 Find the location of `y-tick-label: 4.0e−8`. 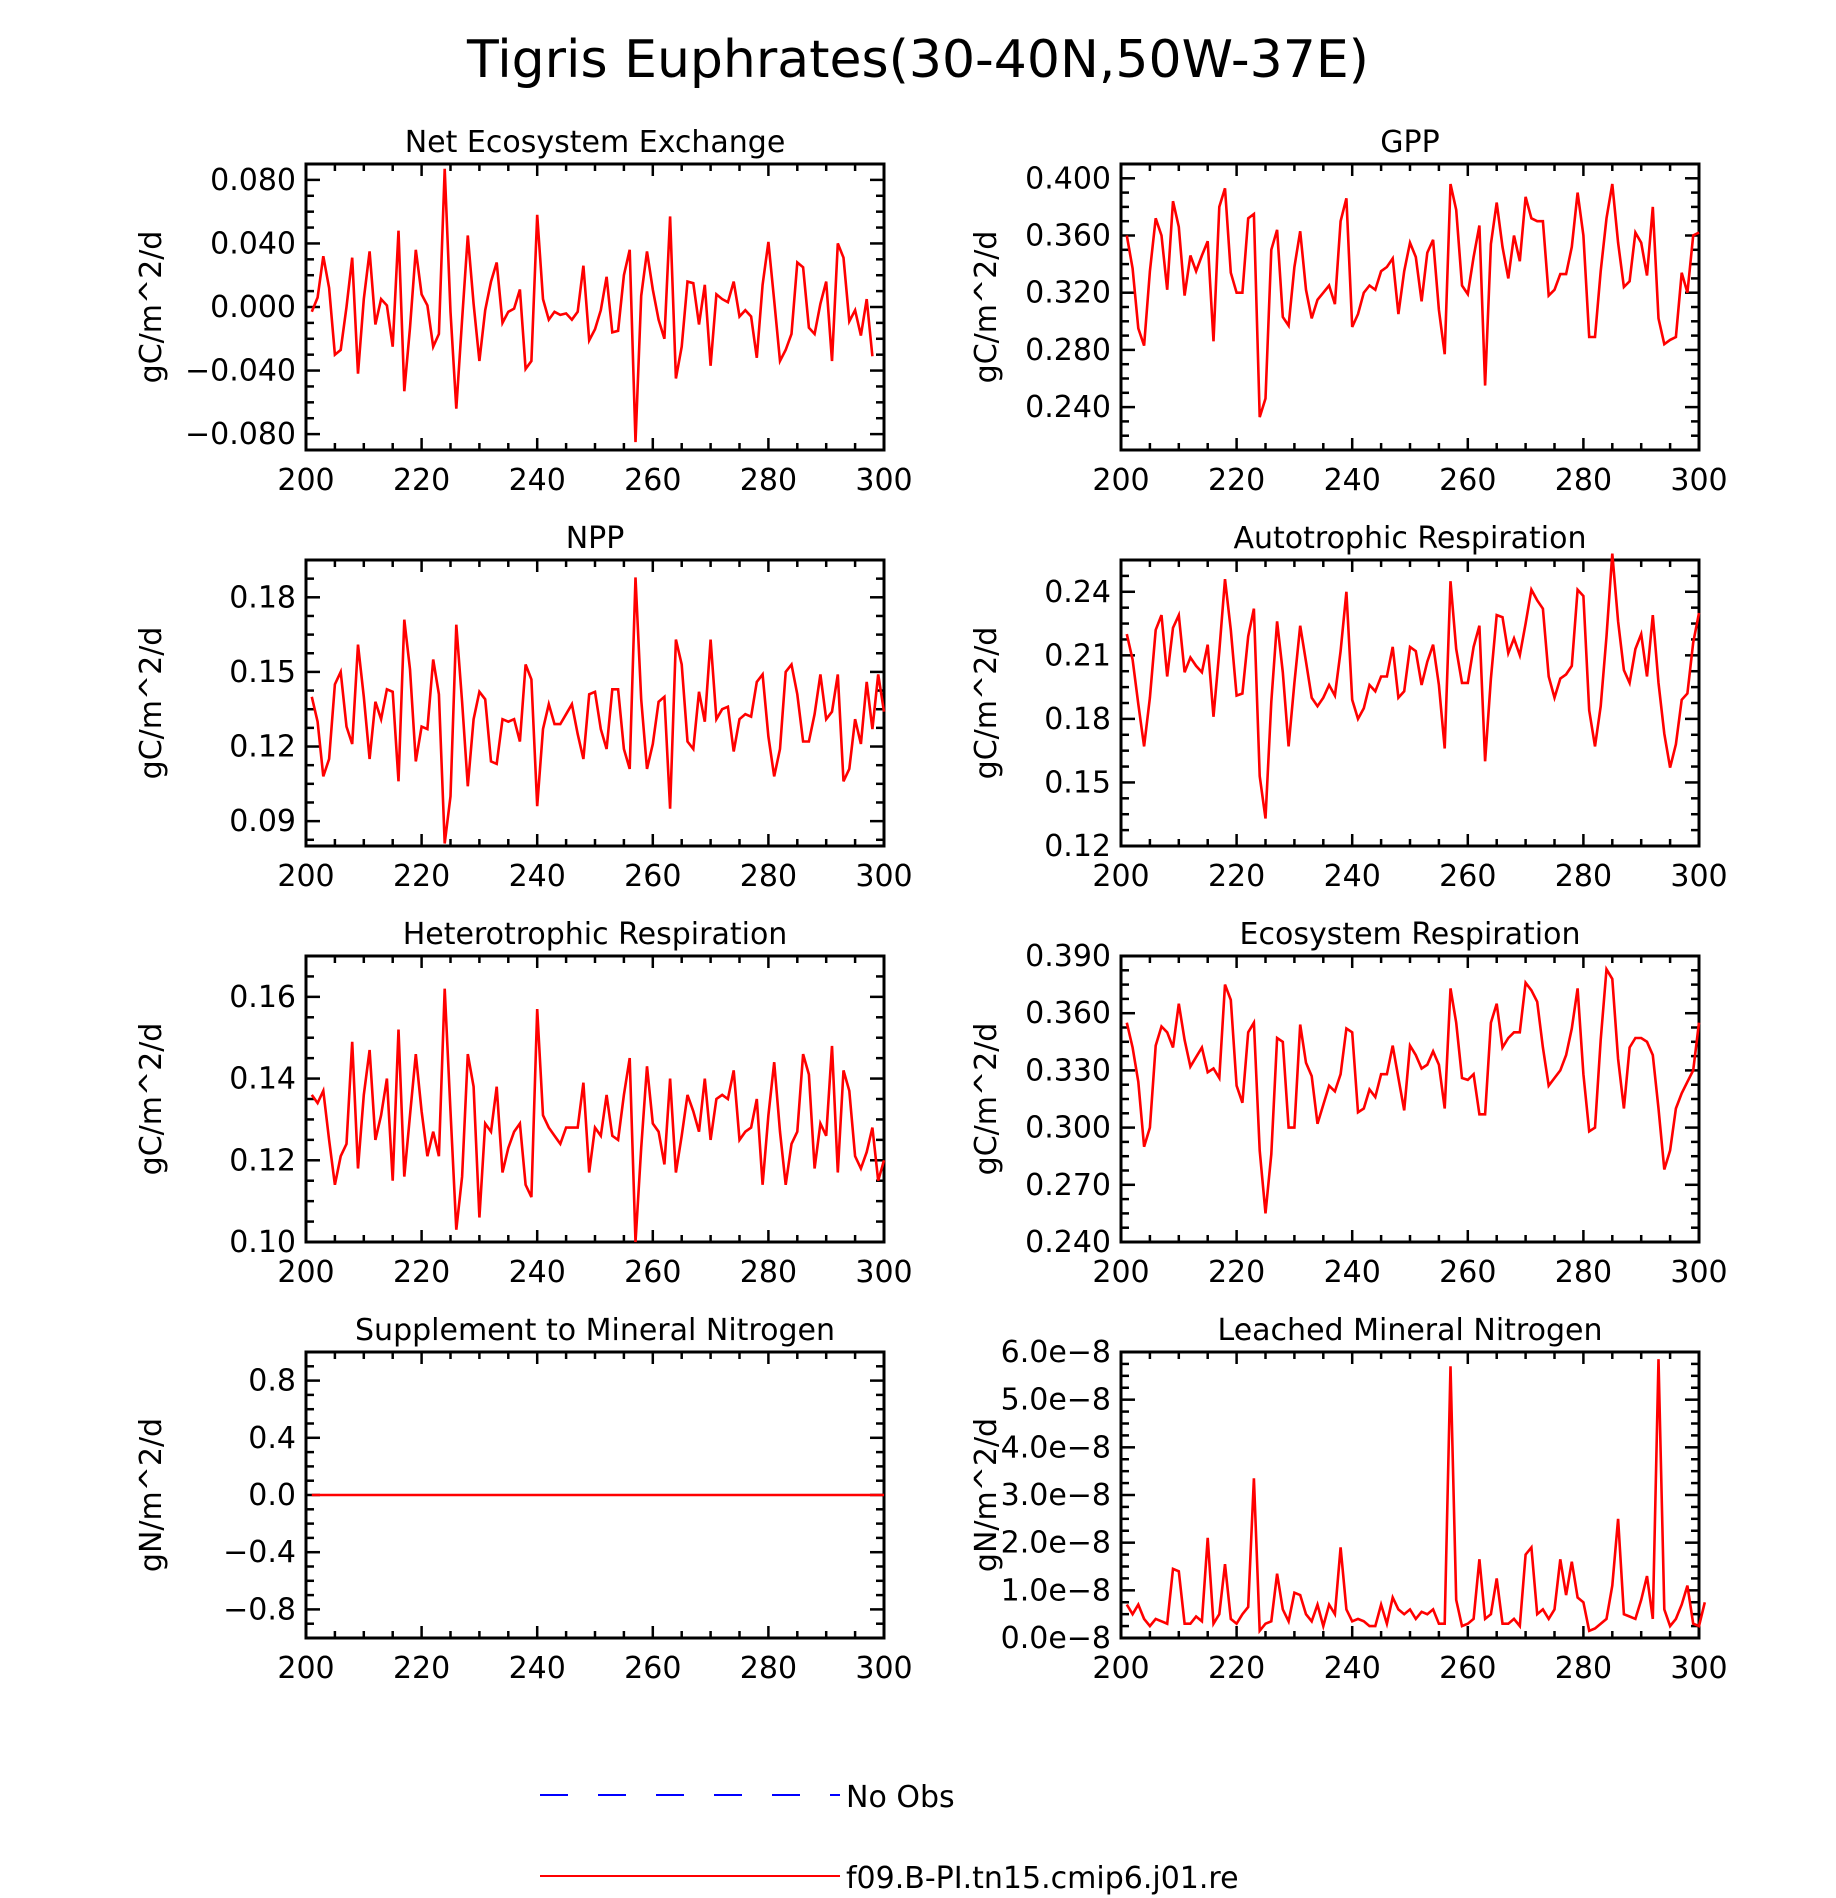

y-tick-label: 4.0e−8 is located at coordinates (1056, 1447).